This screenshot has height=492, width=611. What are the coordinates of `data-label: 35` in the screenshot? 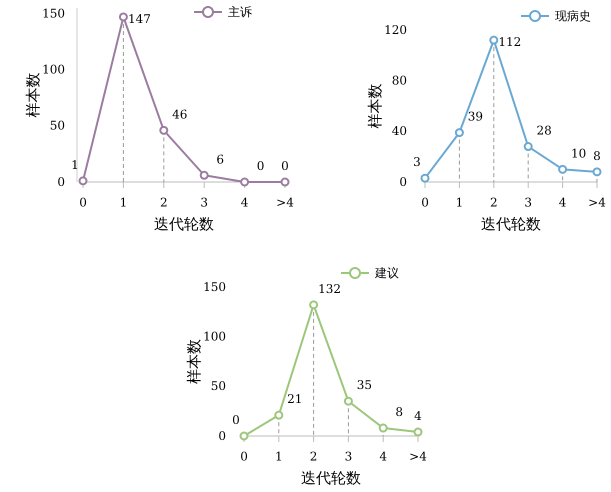 It's located at (364, 385).